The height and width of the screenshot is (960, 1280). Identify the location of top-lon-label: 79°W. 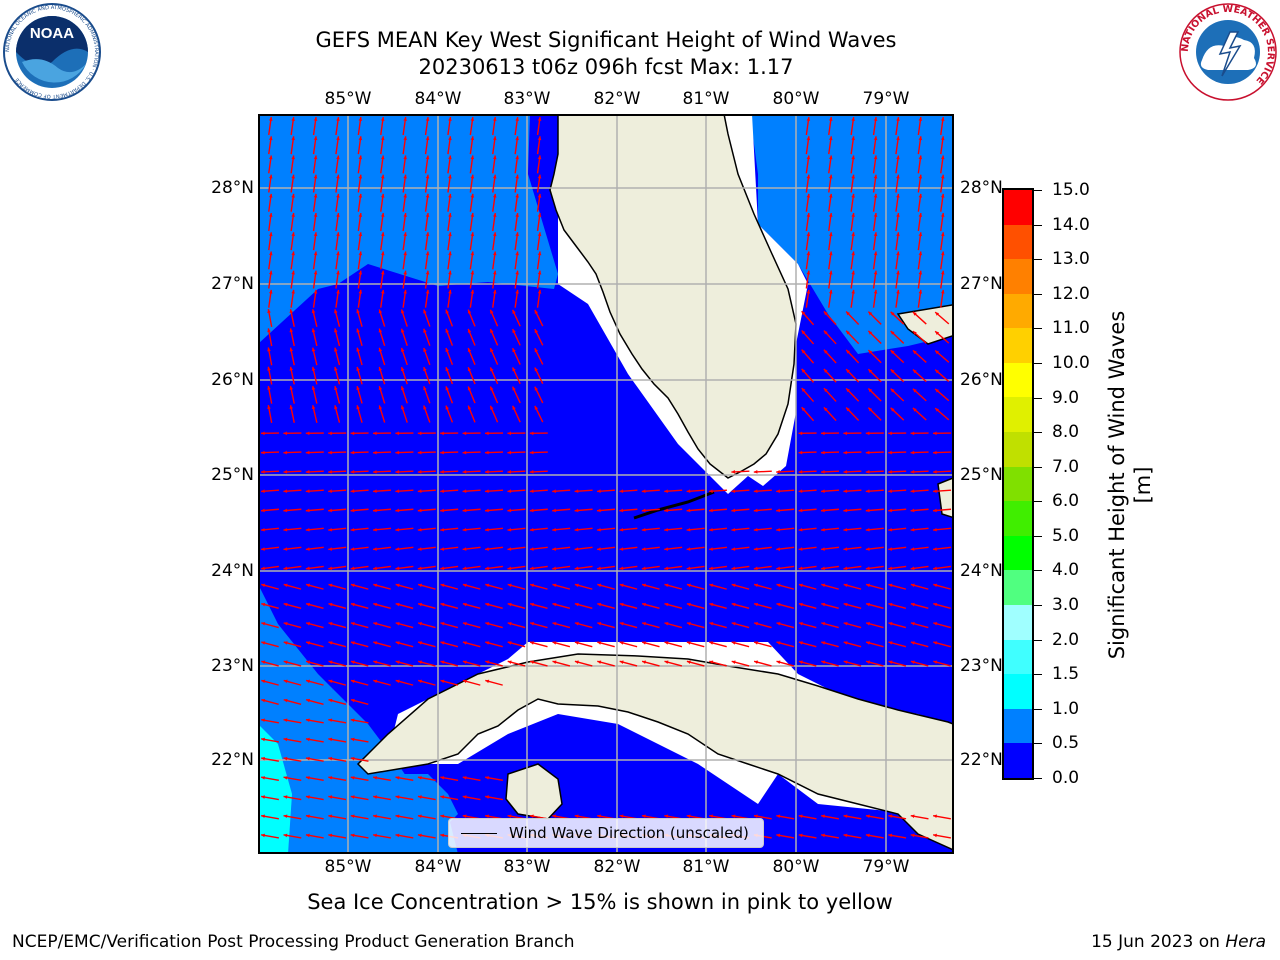
(886, 99).